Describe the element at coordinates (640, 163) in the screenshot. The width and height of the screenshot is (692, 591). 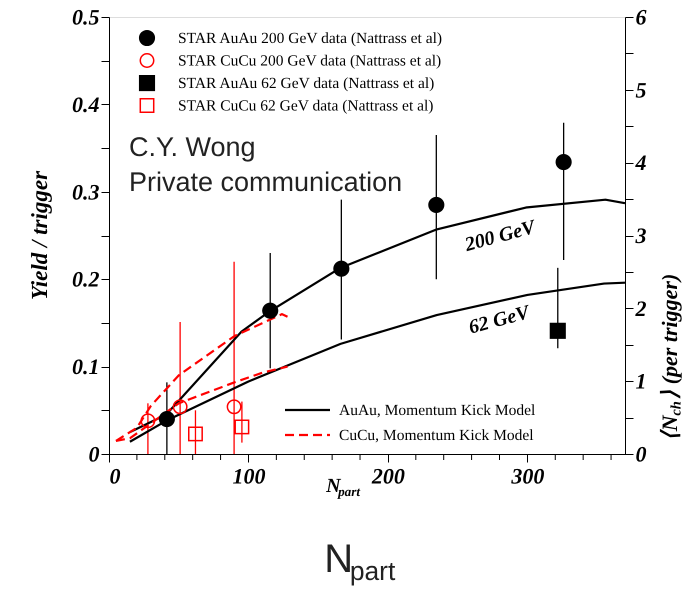
I see `y2-tick-label: 4` at that location.